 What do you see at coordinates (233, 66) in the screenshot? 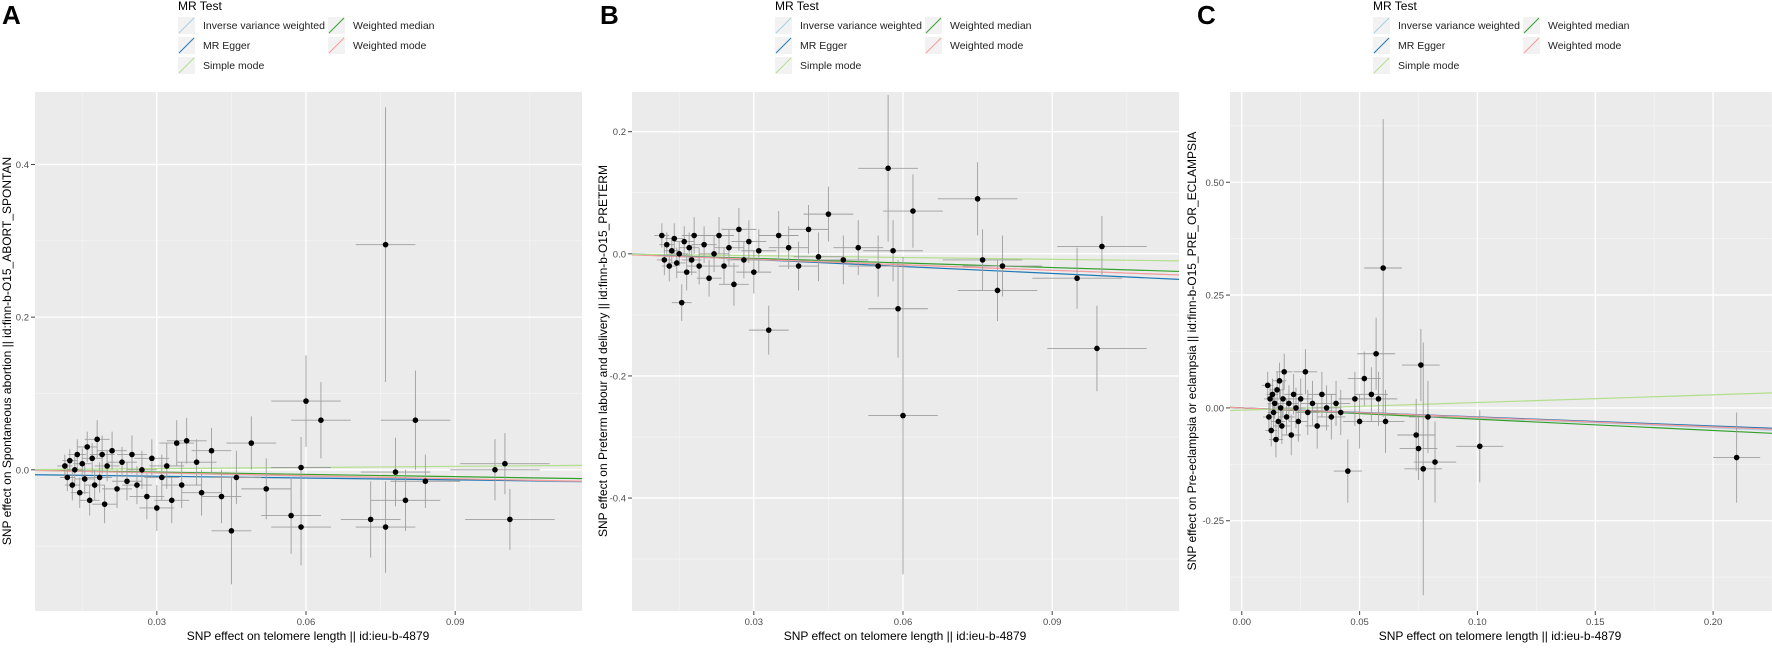
I see `legend-label-smode-a: Simple mode` at bounding box center [233, 66].